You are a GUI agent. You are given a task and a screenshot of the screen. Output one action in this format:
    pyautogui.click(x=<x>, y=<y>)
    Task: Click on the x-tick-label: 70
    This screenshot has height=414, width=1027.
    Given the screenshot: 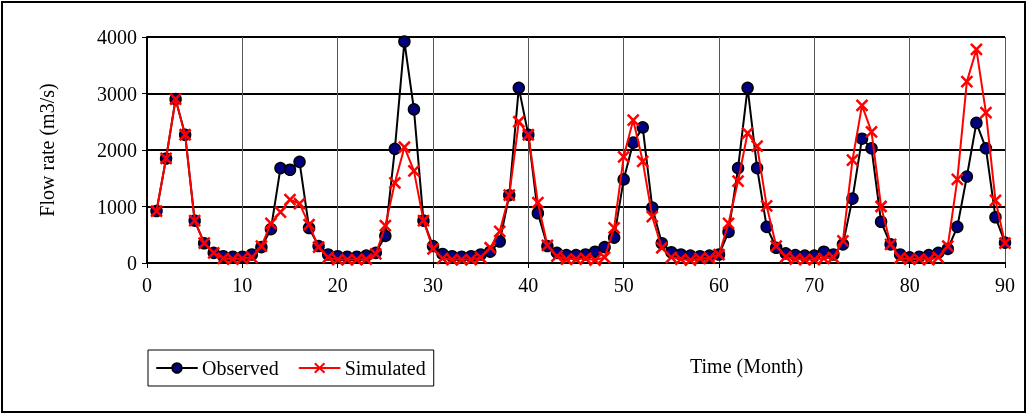 What is the action you would take?
    pyautogui.click(x=814, y=285)
    